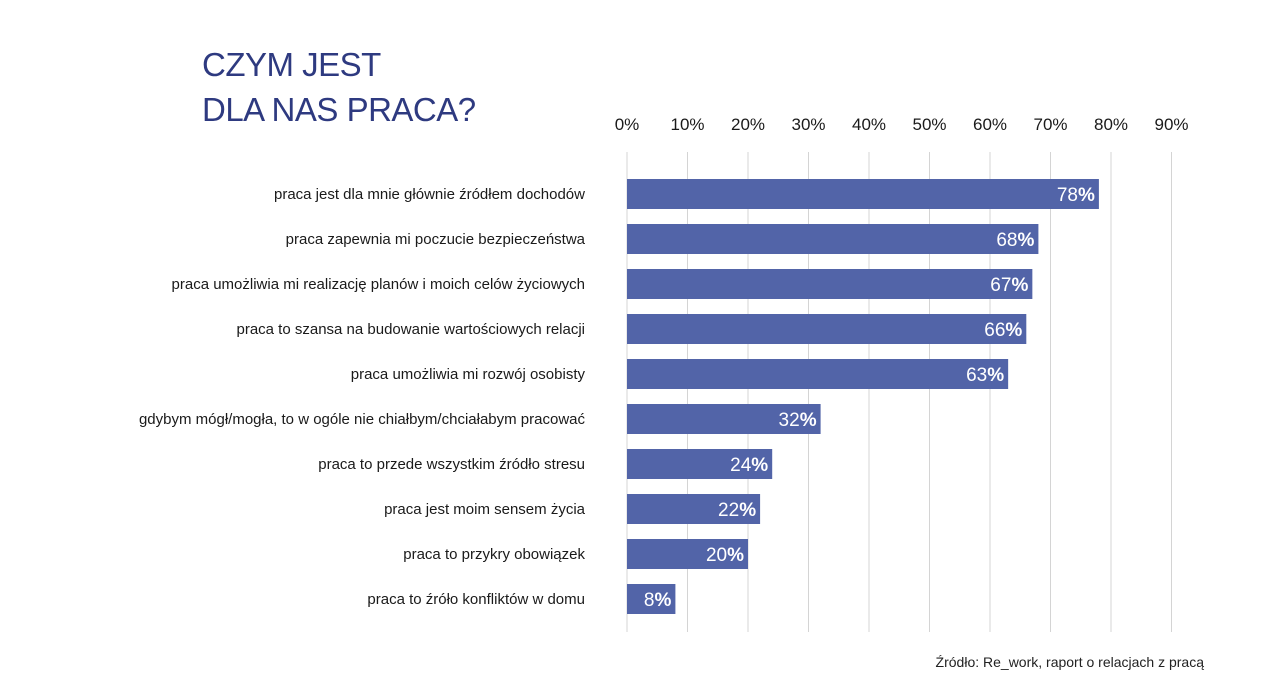 This screenshot has height=697, width=1280. I want to click on x-tick-label: 40%, so click(869, 124).